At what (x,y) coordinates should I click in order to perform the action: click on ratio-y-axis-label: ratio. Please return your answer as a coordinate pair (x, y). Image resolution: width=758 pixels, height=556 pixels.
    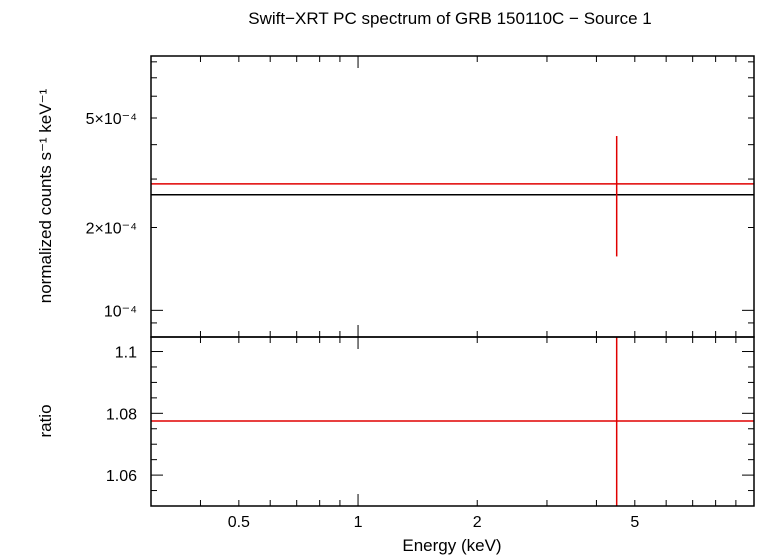
    Looking at the image, I should click on (45, 420).